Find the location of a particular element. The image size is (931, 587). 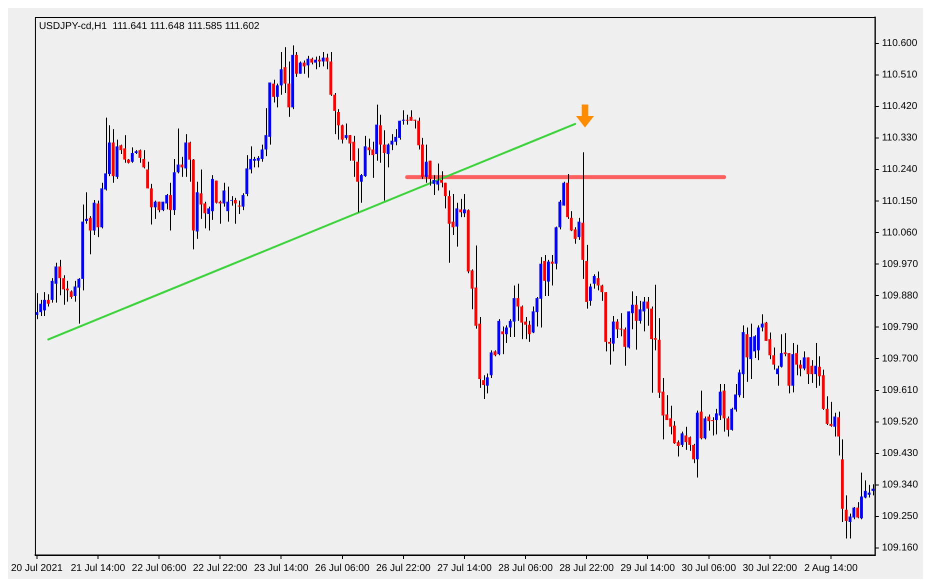

y-tick-label: 110.420 is located at coordinates (900, 106).